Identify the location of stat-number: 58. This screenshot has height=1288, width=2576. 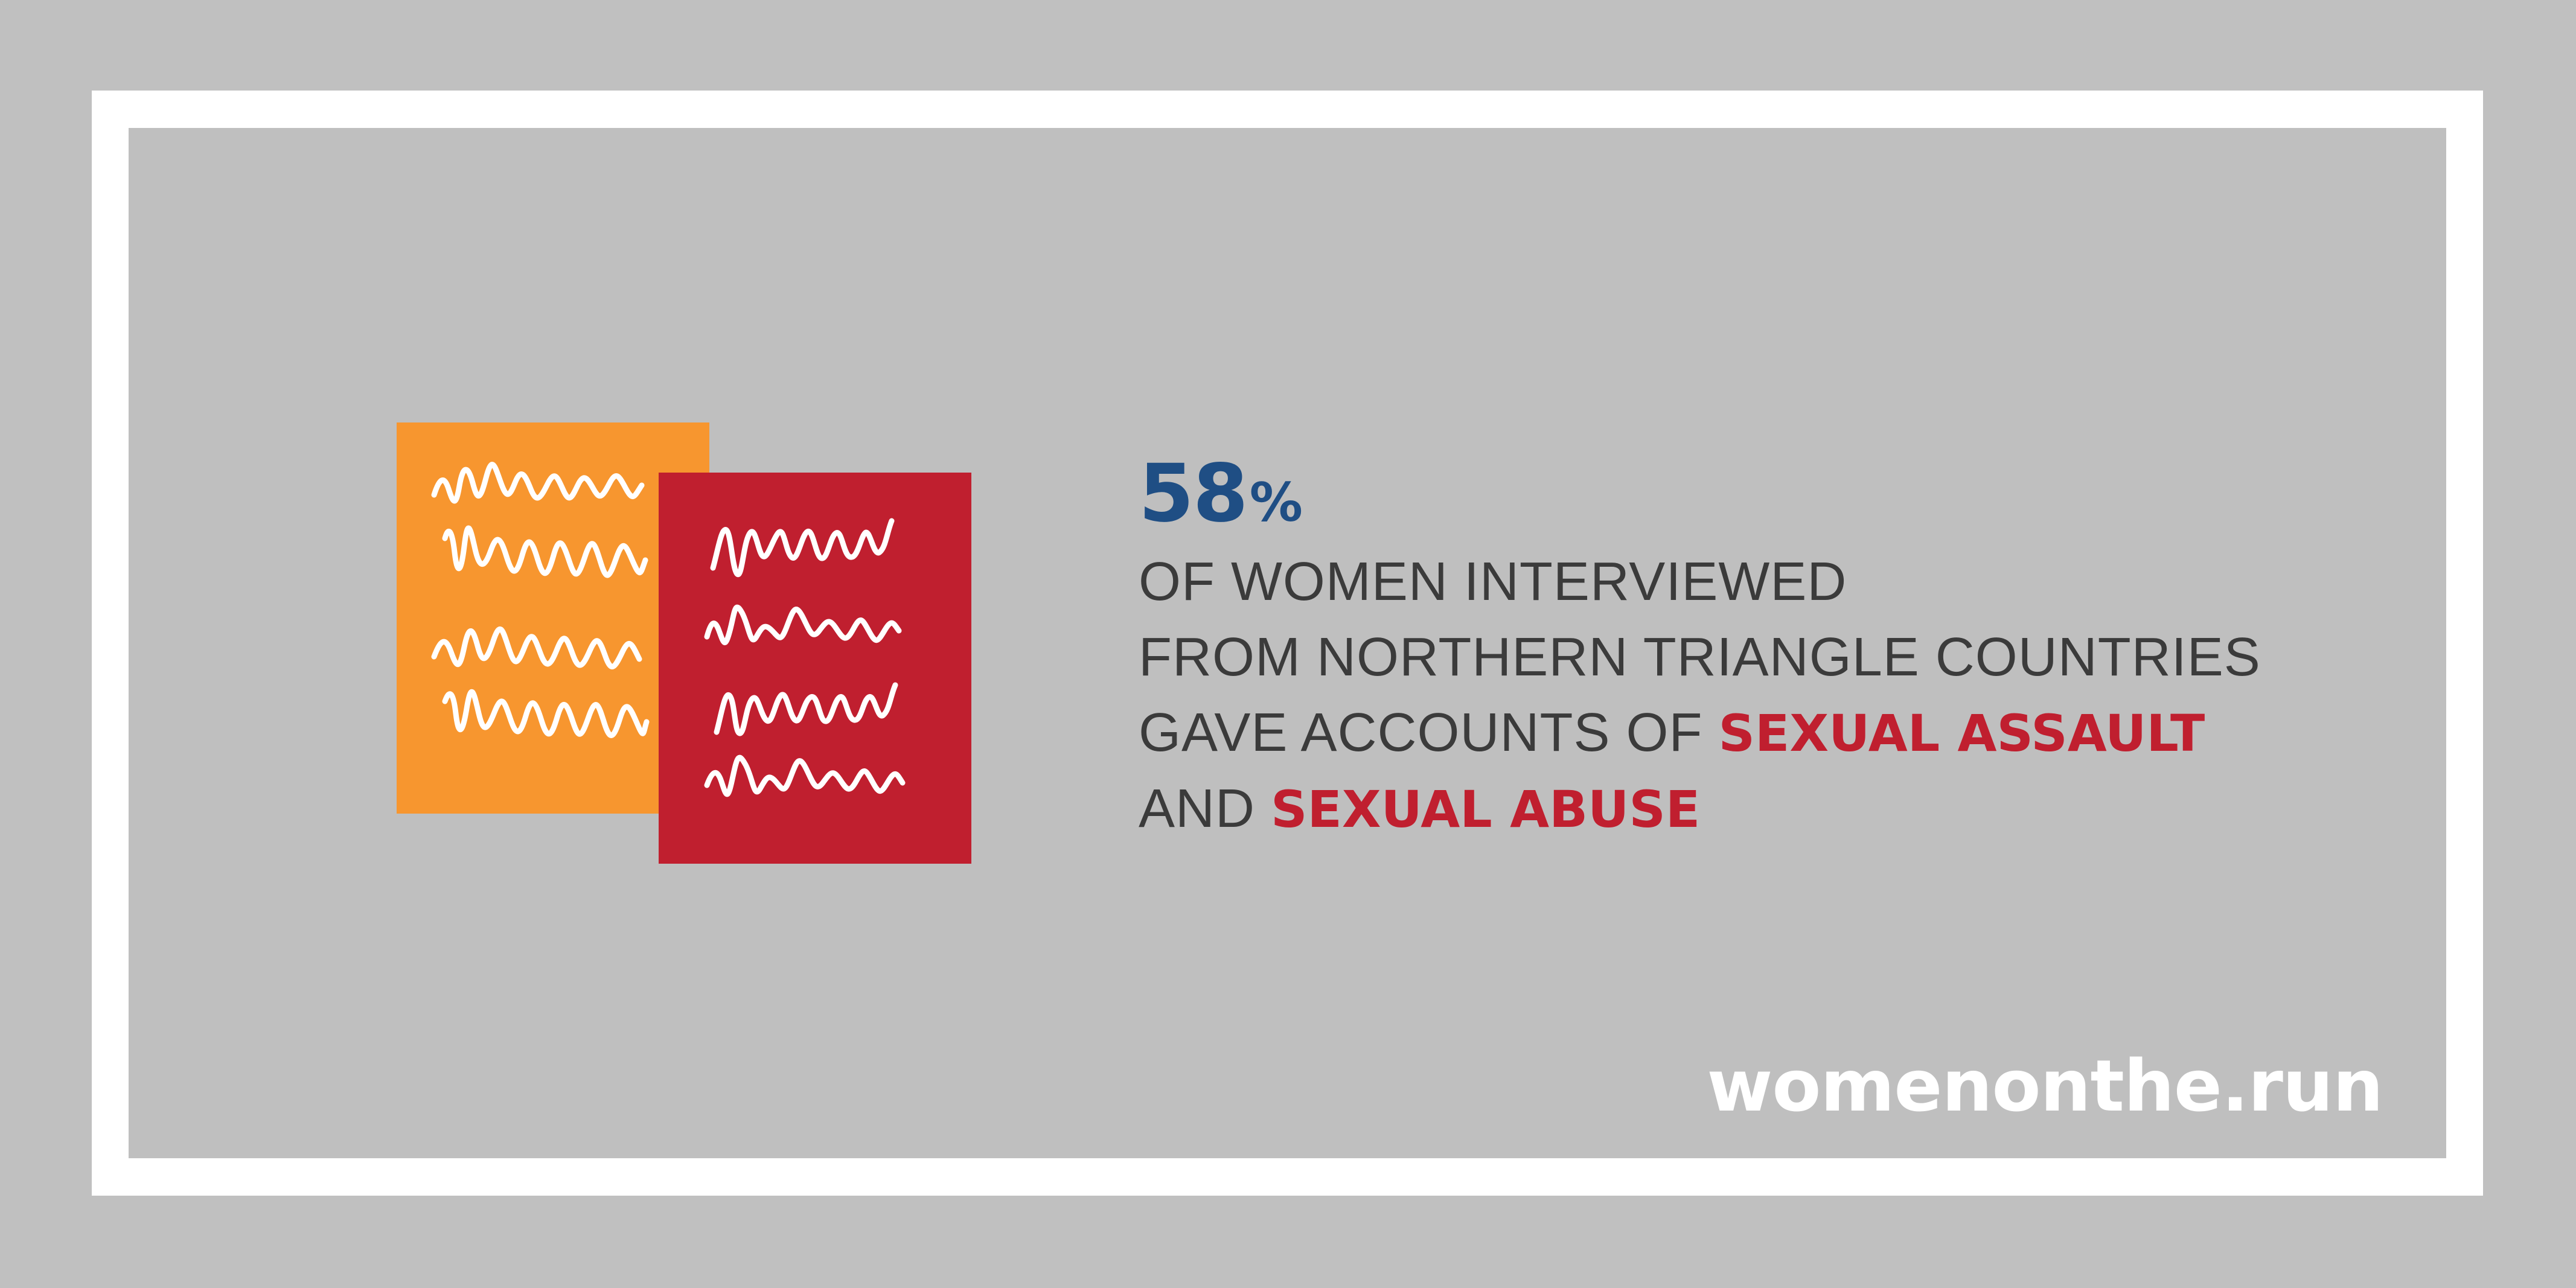
(1194, 493).